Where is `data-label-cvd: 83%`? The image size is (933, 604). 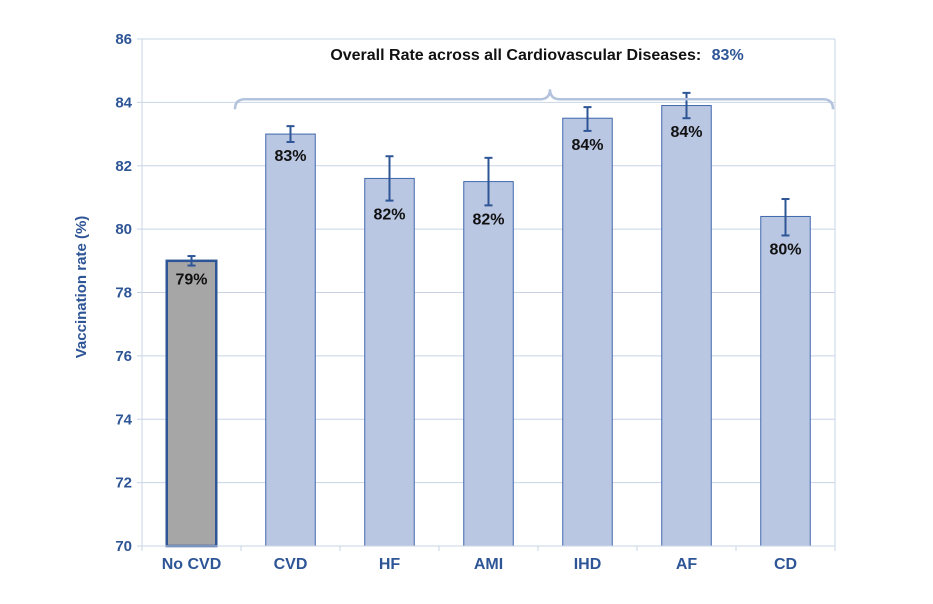
data-label-cvd: 83% is located at coordinates (290, 156).